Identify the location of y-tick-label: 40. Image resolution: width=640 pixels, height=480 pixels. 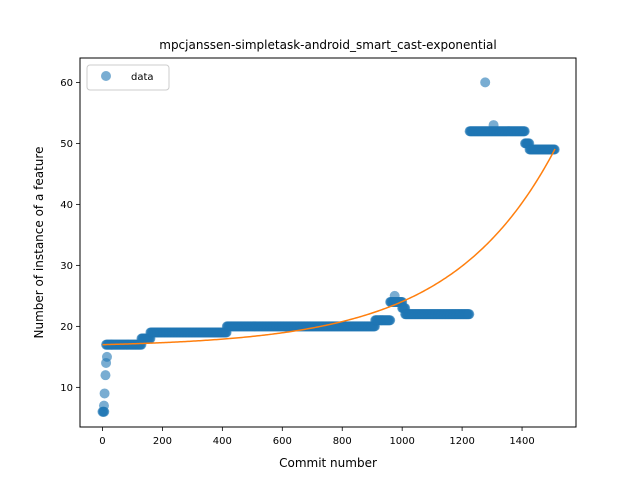
(66, 205).